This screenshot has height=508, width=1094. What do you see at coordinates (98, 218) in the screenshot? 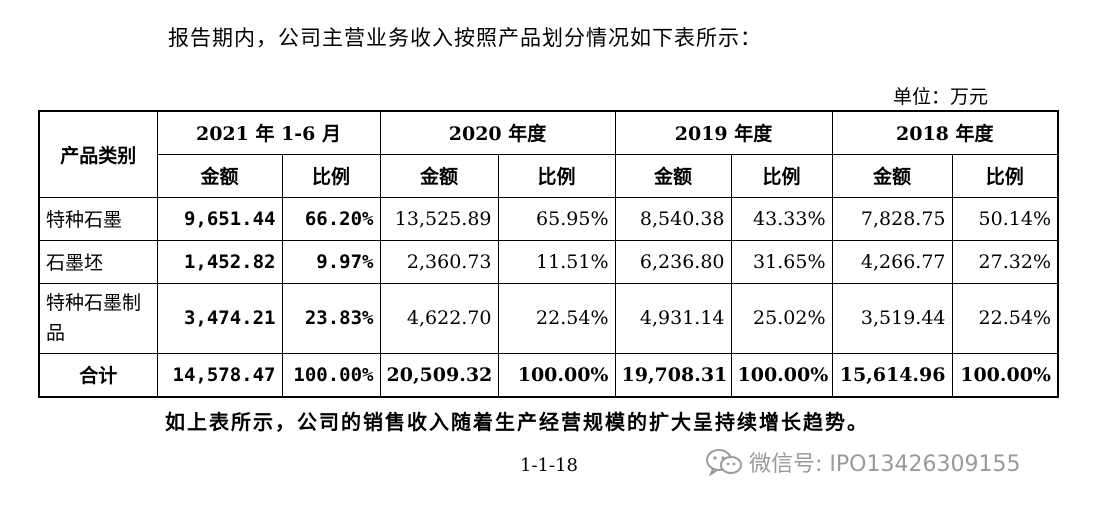
I see `row-category: 特种石墨` at bounding box center [98, 218].